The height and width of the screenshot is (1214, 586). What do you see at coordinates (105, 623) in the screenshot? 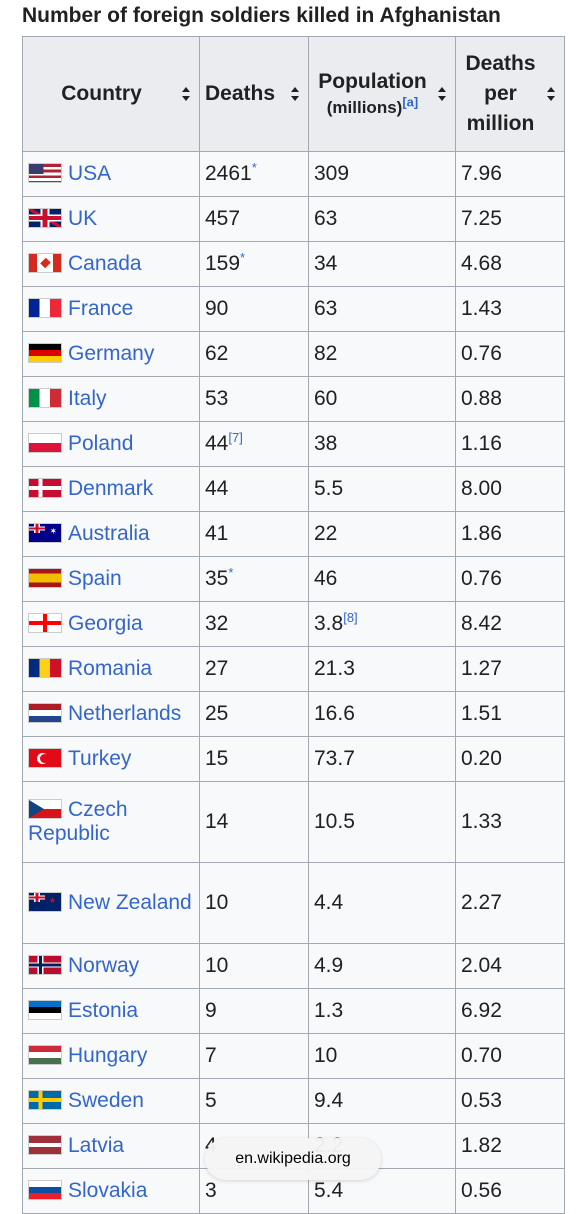
I see `country-link: Georgia` at bounding box center [105, 623].